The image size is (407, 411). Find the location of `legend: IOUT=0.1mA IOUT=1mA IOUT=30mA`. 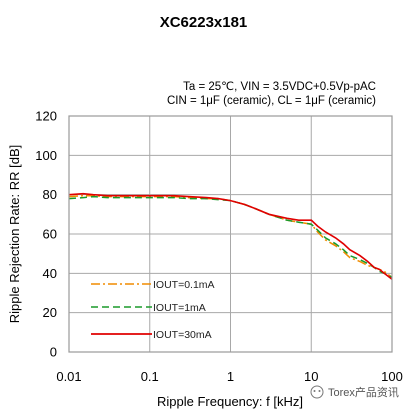

legend: IOUT=0.1mA IOUT=1mA IOUT=30mA is located at coordinates (153, 310).